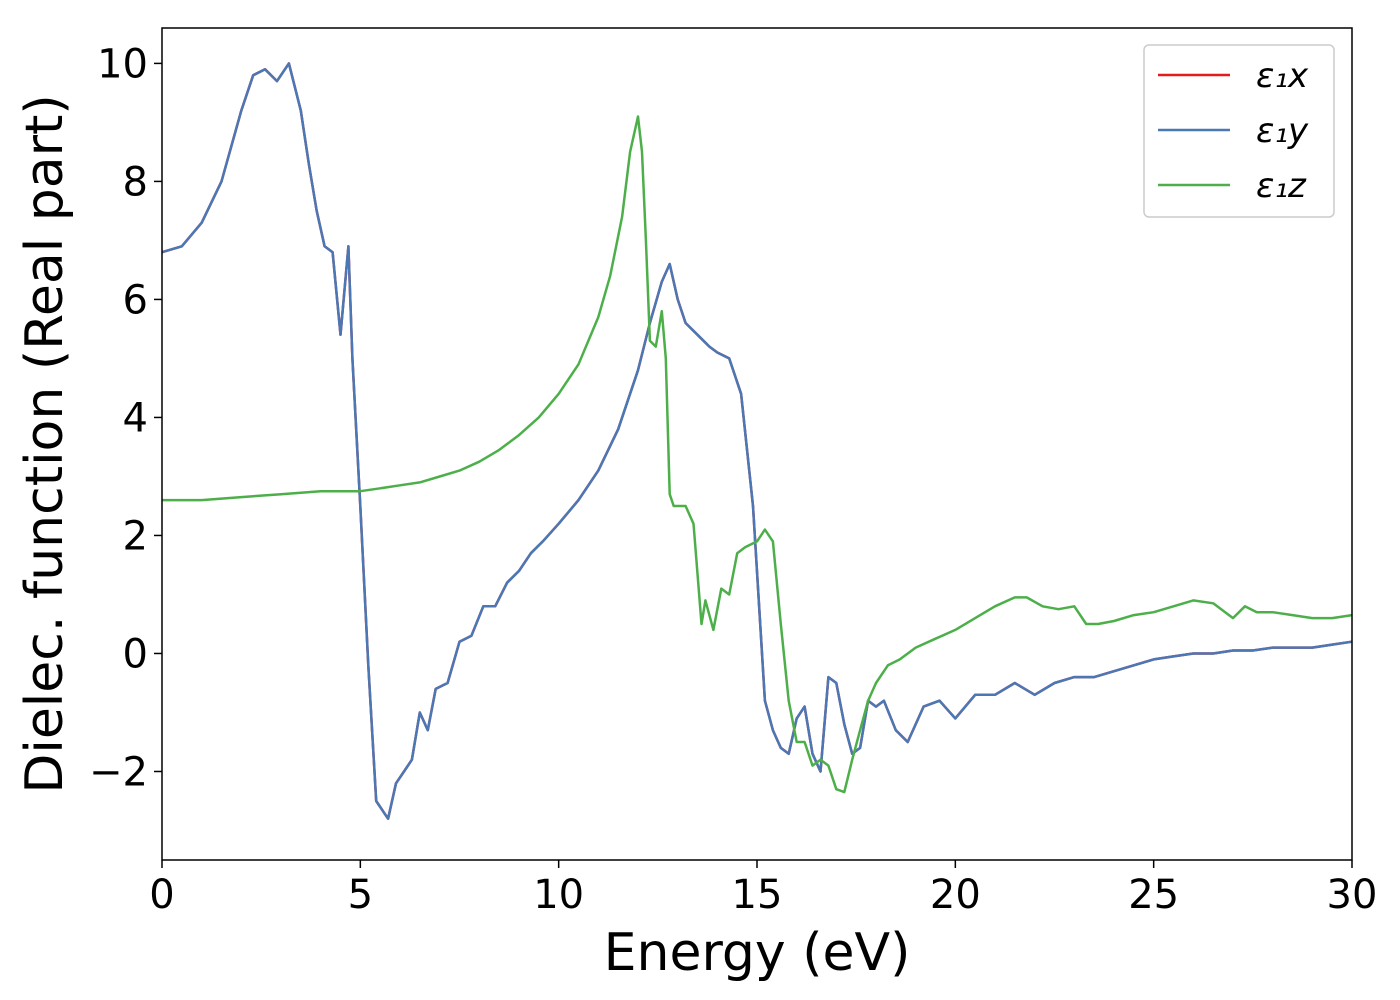  Describe the element at coordinates (1281, 186) in the screenshot. I see `legend-label: ε₁z` at that location.